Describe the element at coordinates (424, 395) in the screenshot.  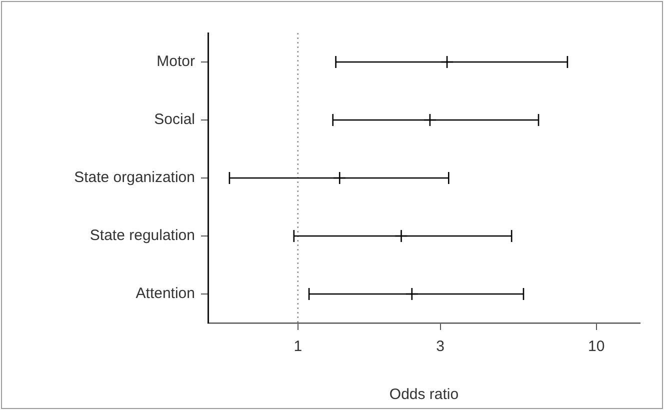
I see `x-axis-title: Odds ratio` at that location.